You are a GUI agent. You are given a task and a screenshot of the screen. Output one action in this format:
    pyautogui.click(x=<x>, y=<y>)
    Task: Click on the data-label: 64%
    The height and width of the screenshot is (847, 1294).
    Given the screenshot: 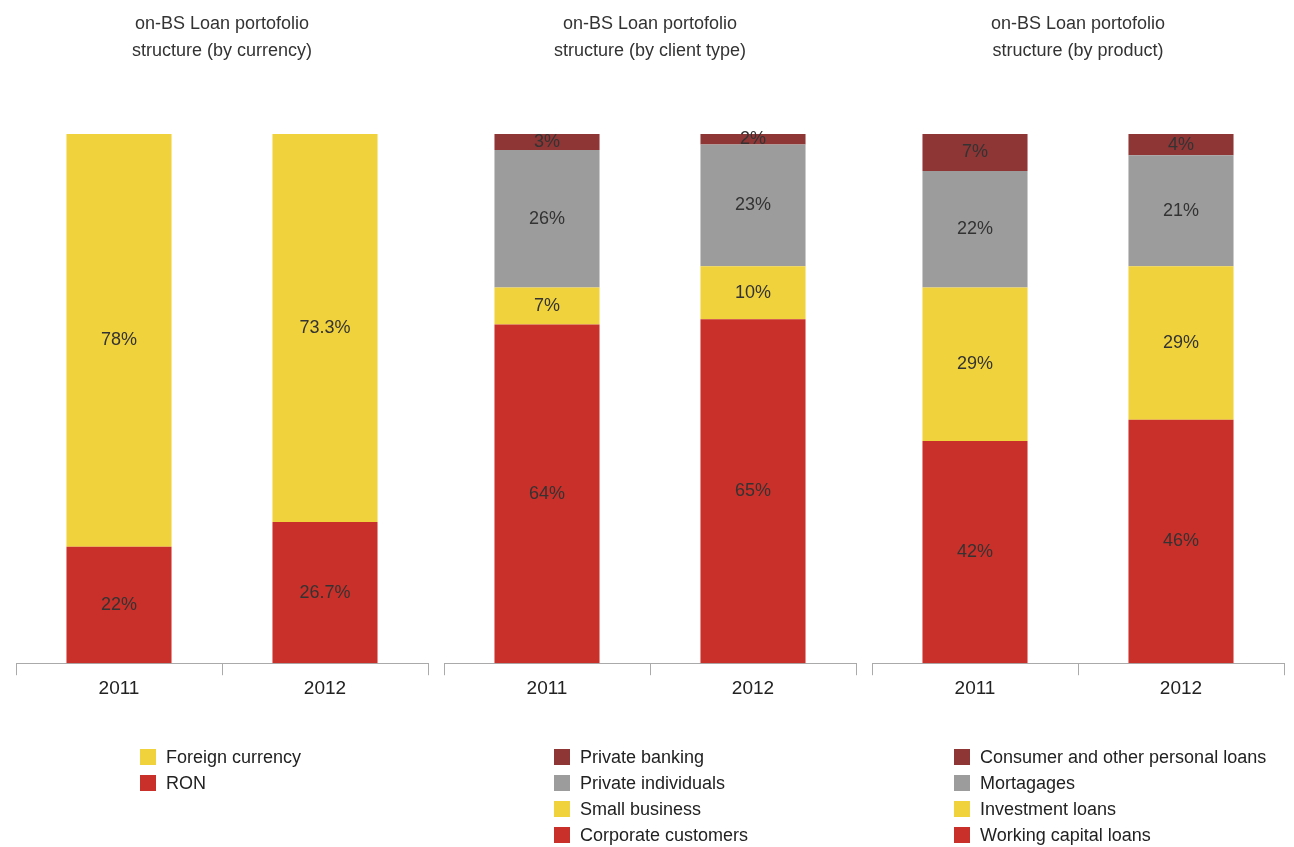 What is the action you would take?
    pyautogui.click(x=547, y=492)
    